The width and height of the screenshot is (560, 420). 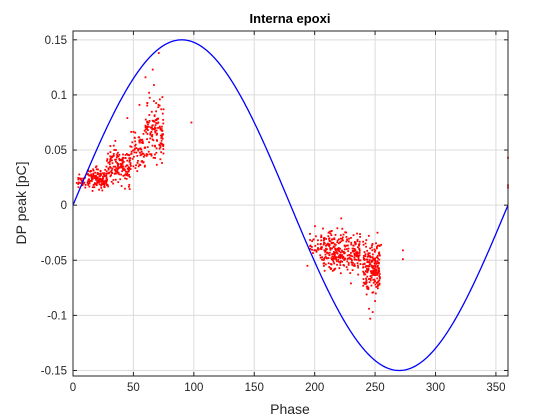 I want to click on y-tick-label: -0.05, so click(x=54, y=261).